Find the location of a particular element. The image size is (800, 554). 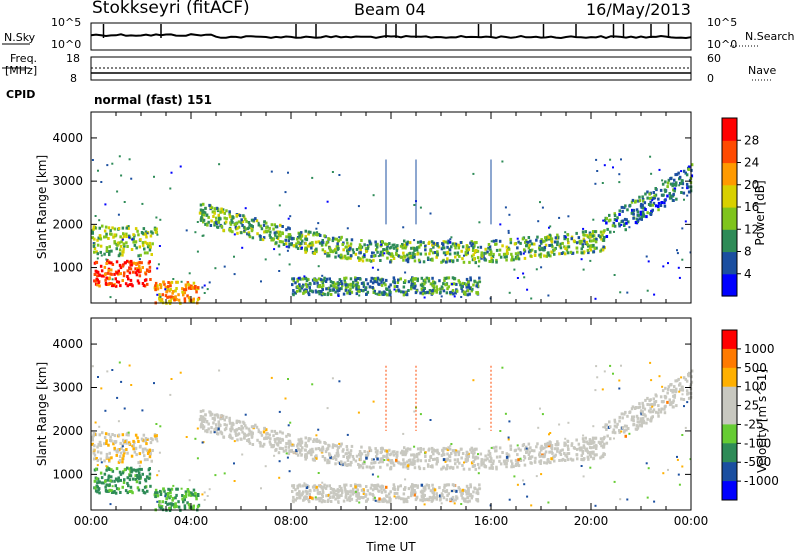

power-ylabel: Slant Range [km] is located at coordinates (42, 207).